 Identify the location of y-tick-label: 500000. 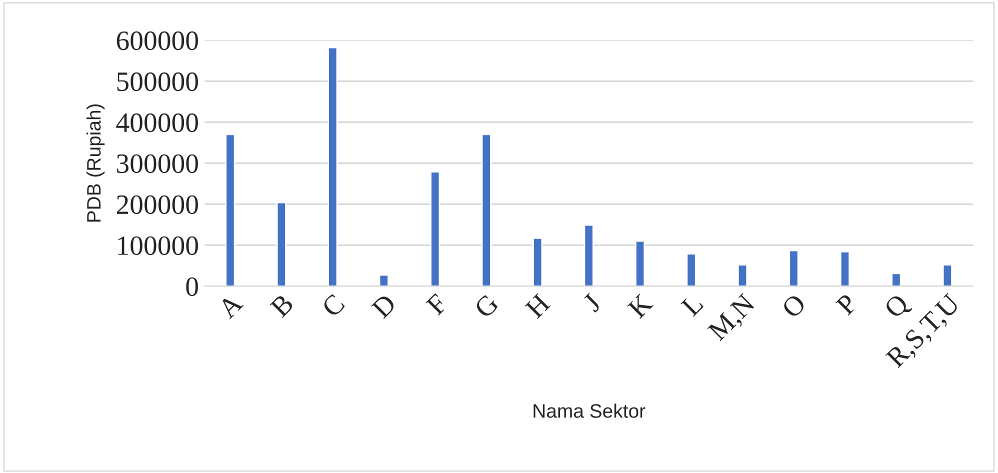
(157, 82).